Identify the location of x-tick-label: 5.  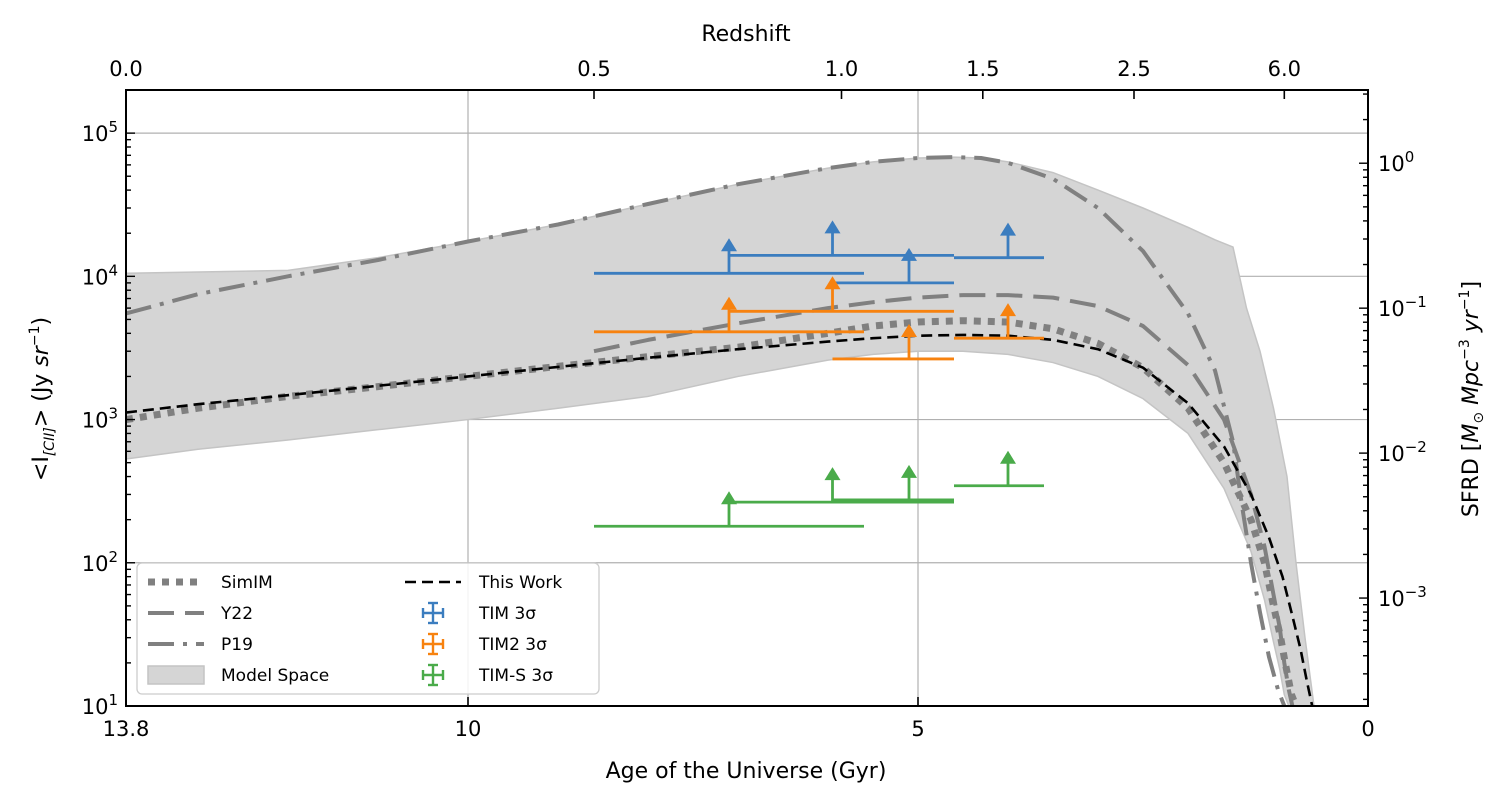
(917, 729).